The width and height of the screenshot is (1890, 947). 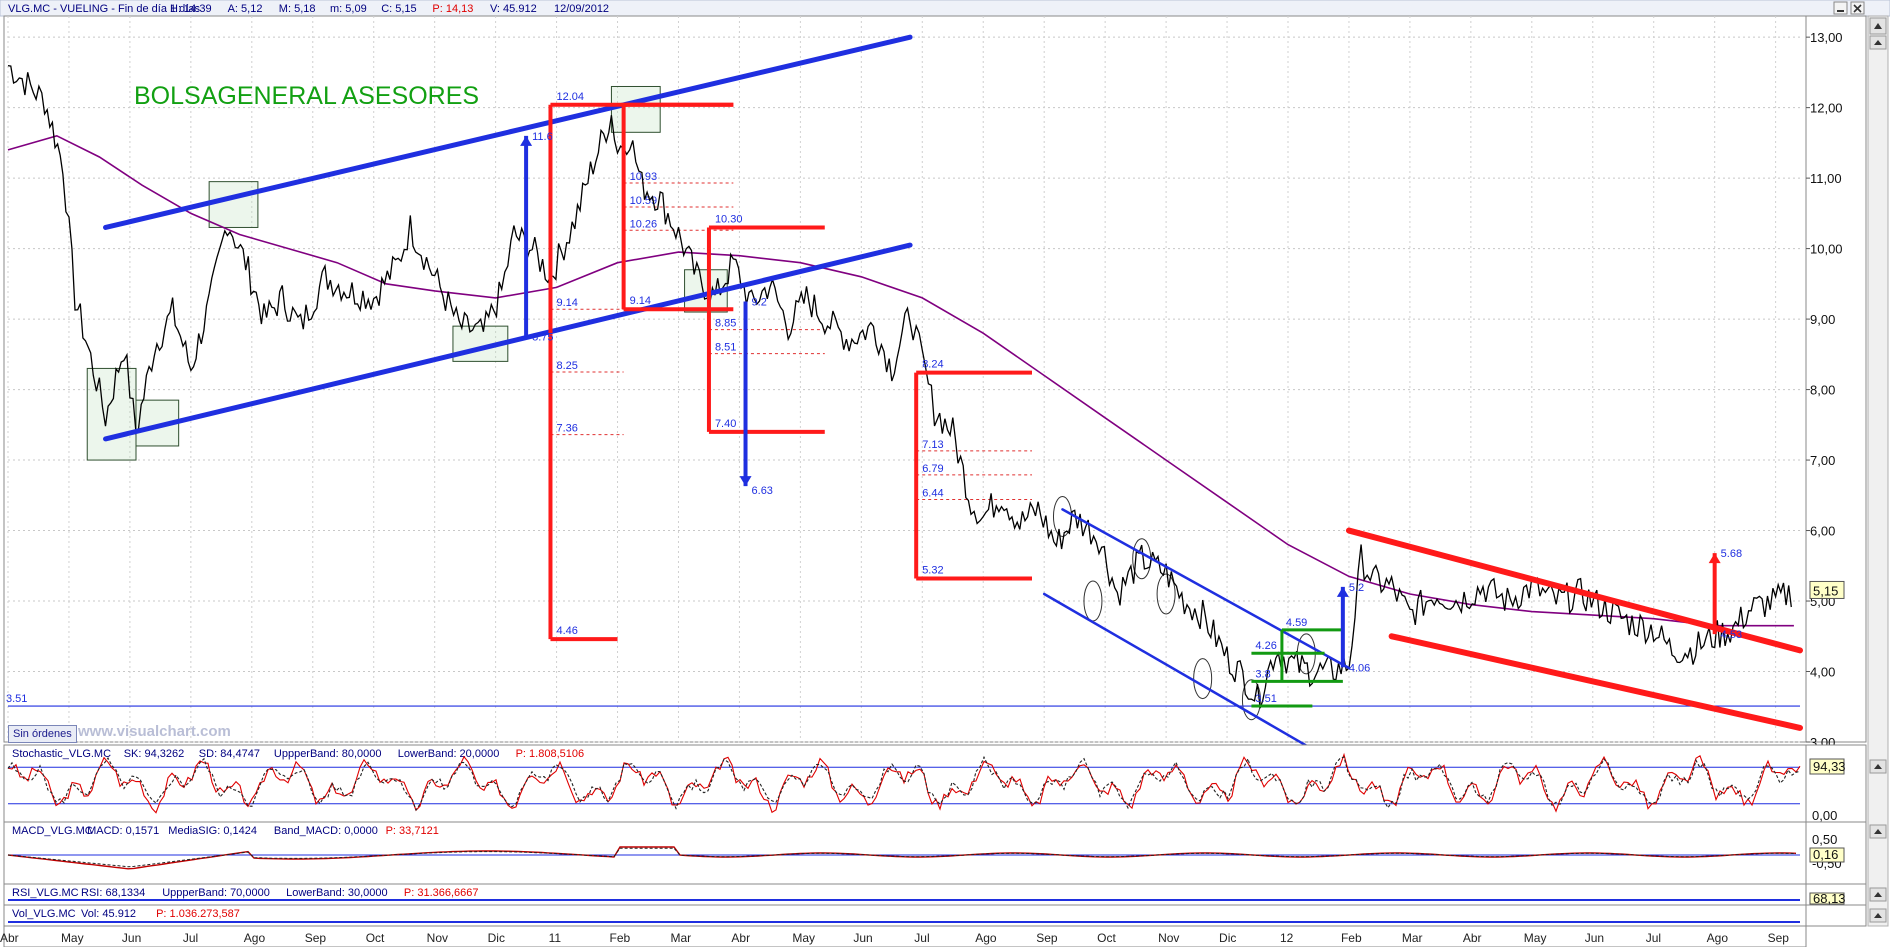 What do you see at coordinates (1840, 8) in the screenshot?
I see `minimize-button` at bounding box center [1840, 8].